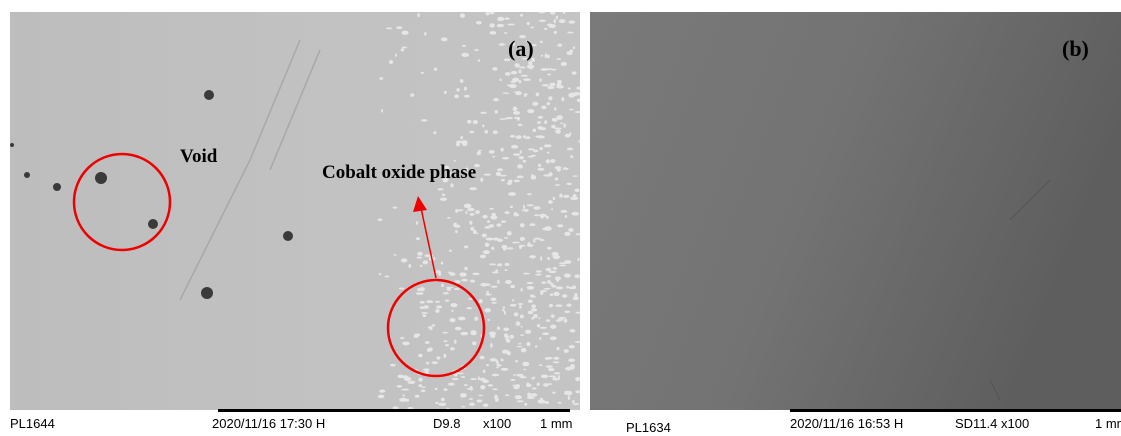  Describe the element at coordinates (497, 423) in the screenshot. I see `magnification: x100` at that location.